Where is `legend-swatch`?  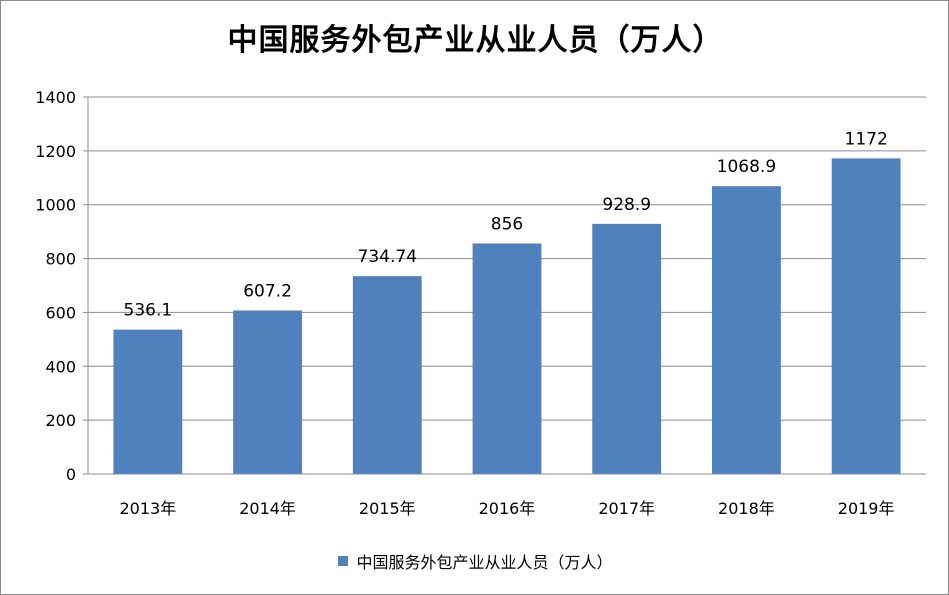
legend-swatch is located at coordinates (343, 561).